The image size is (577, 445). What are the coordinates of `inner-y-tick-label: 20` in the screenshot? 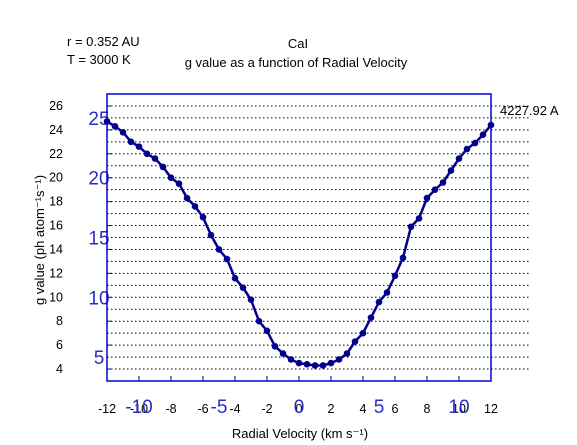 It's located at (98, 179).